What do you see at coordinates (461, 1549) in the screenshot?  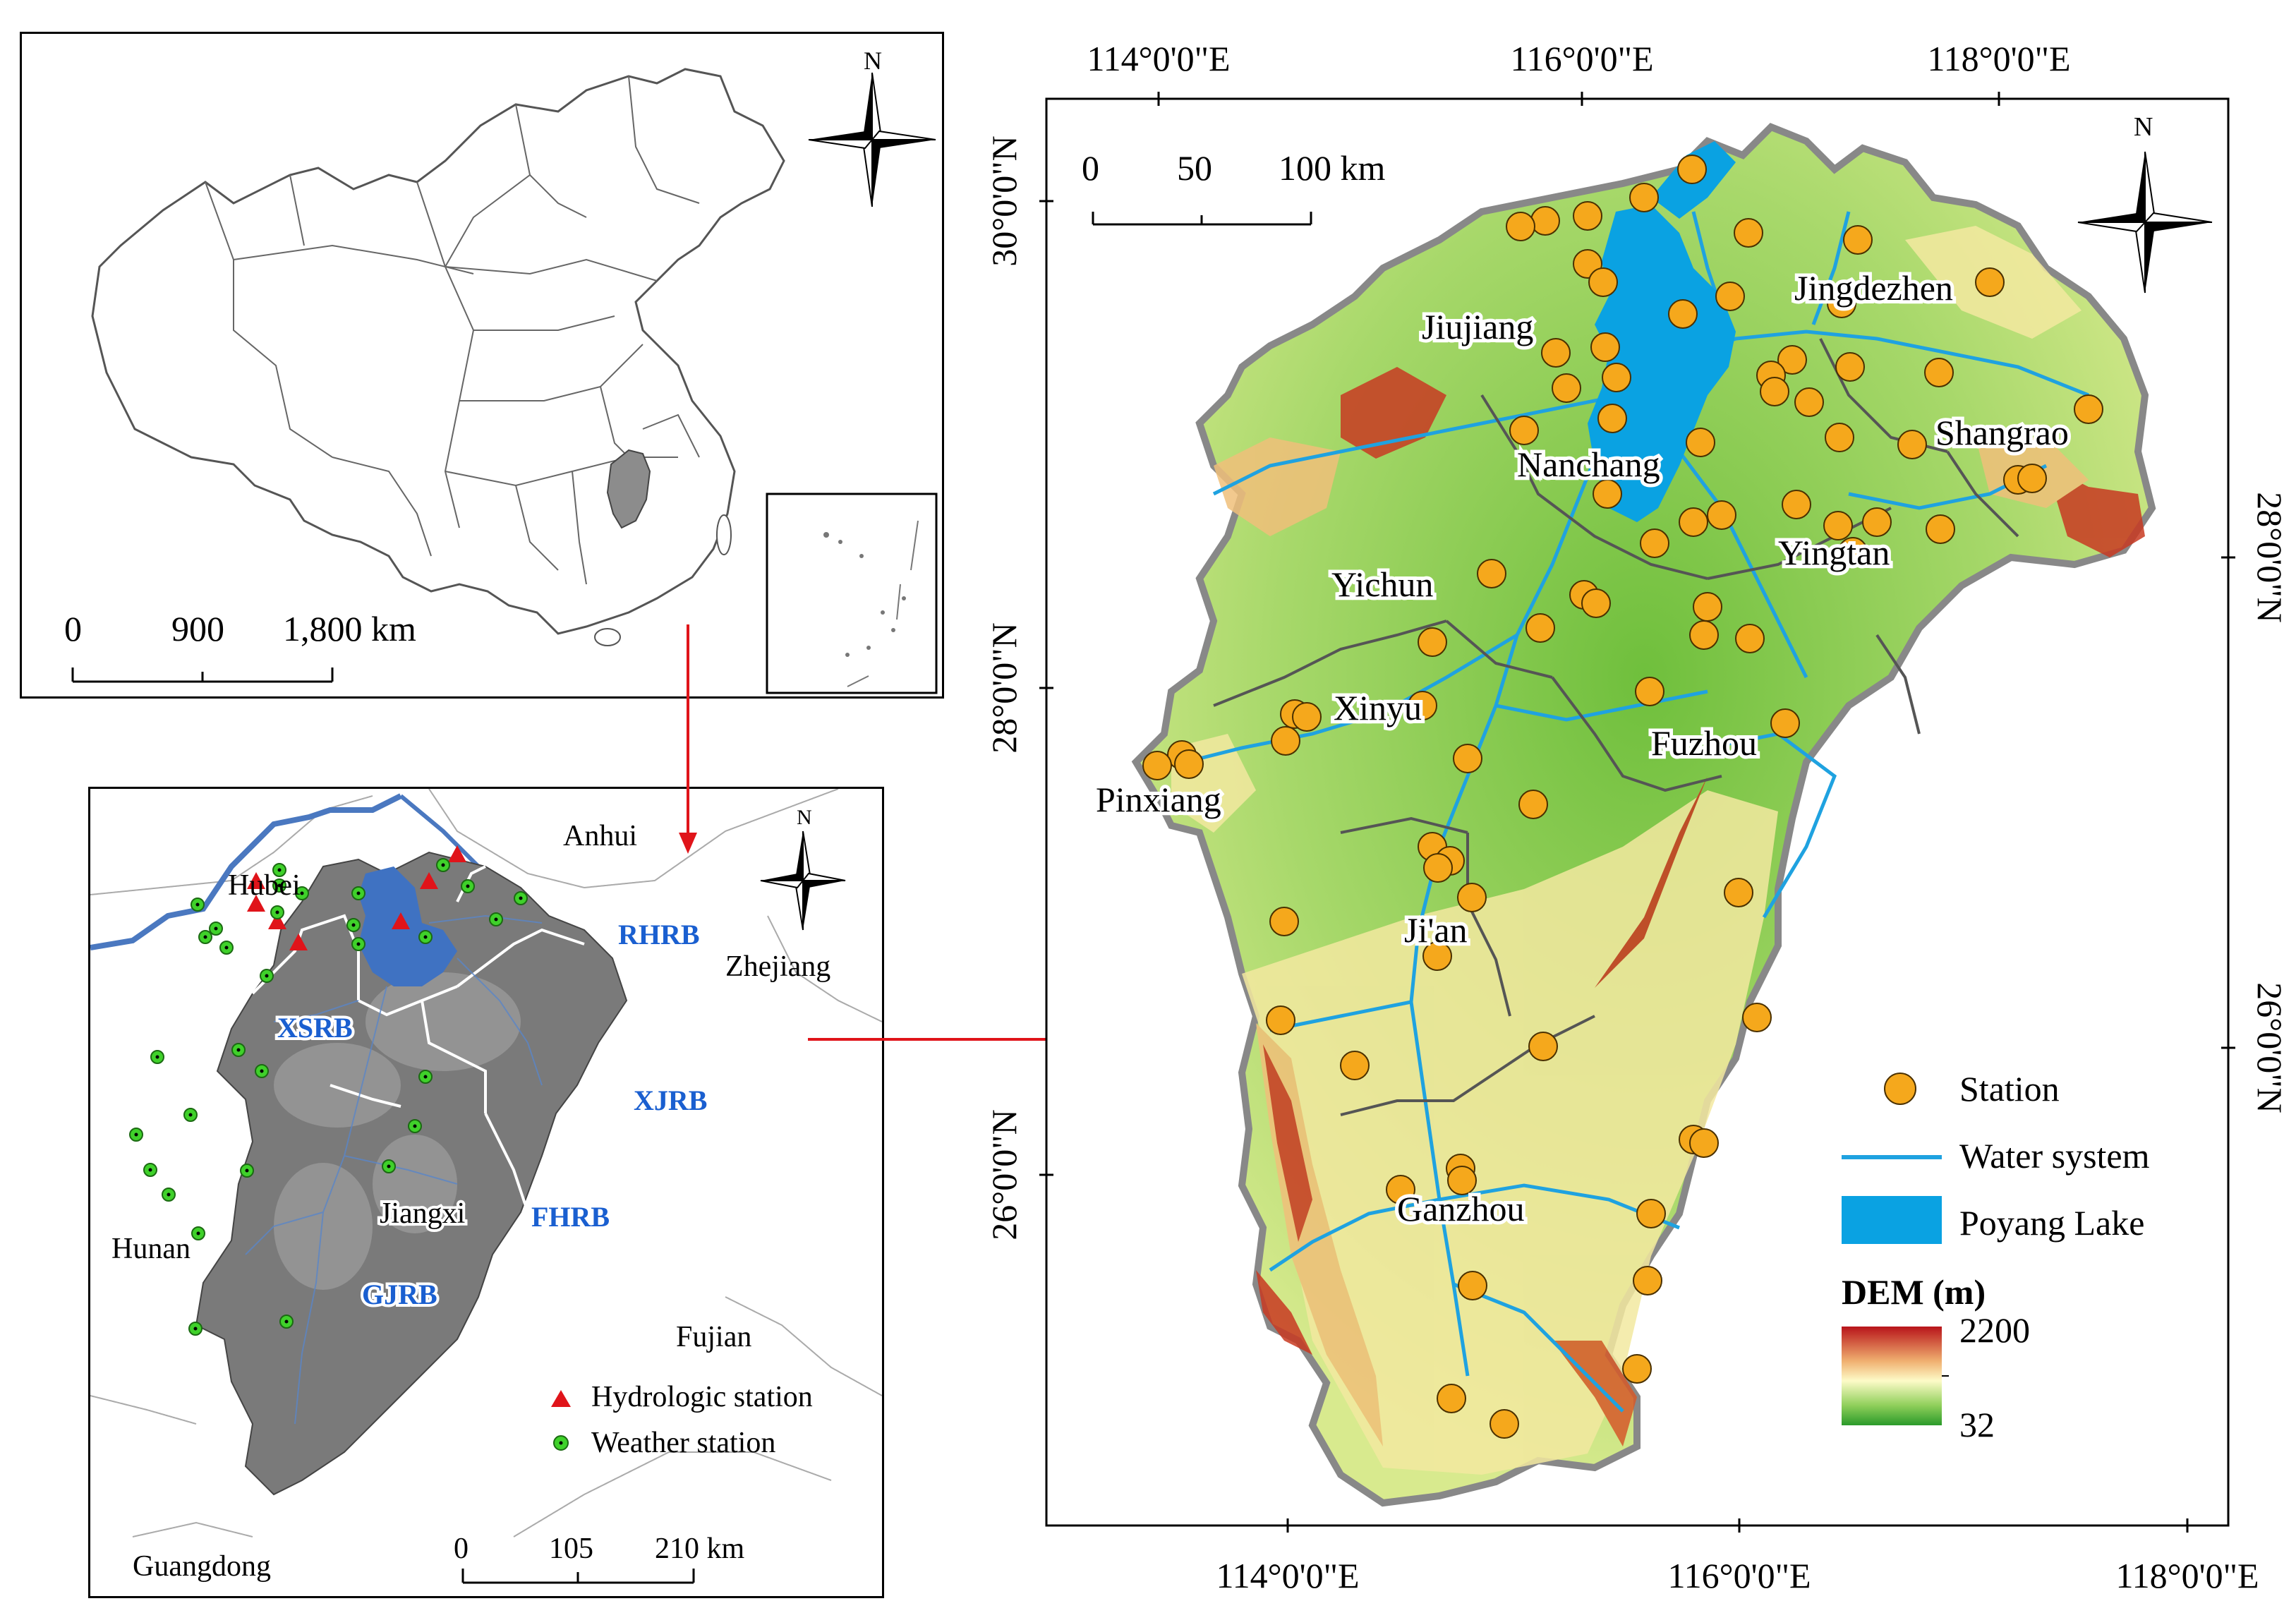 I see `jiangxi-scale-0: 0` at bounding box center [461, 1549].